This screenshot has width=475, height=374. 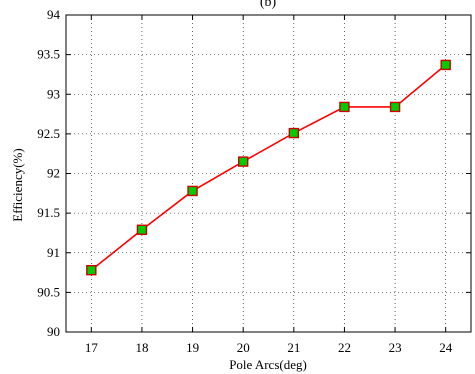 What do you see at coordinates (53, 331) in the screenshot?
I see `y-tick-label: 90` at bounding box center [53, 331].